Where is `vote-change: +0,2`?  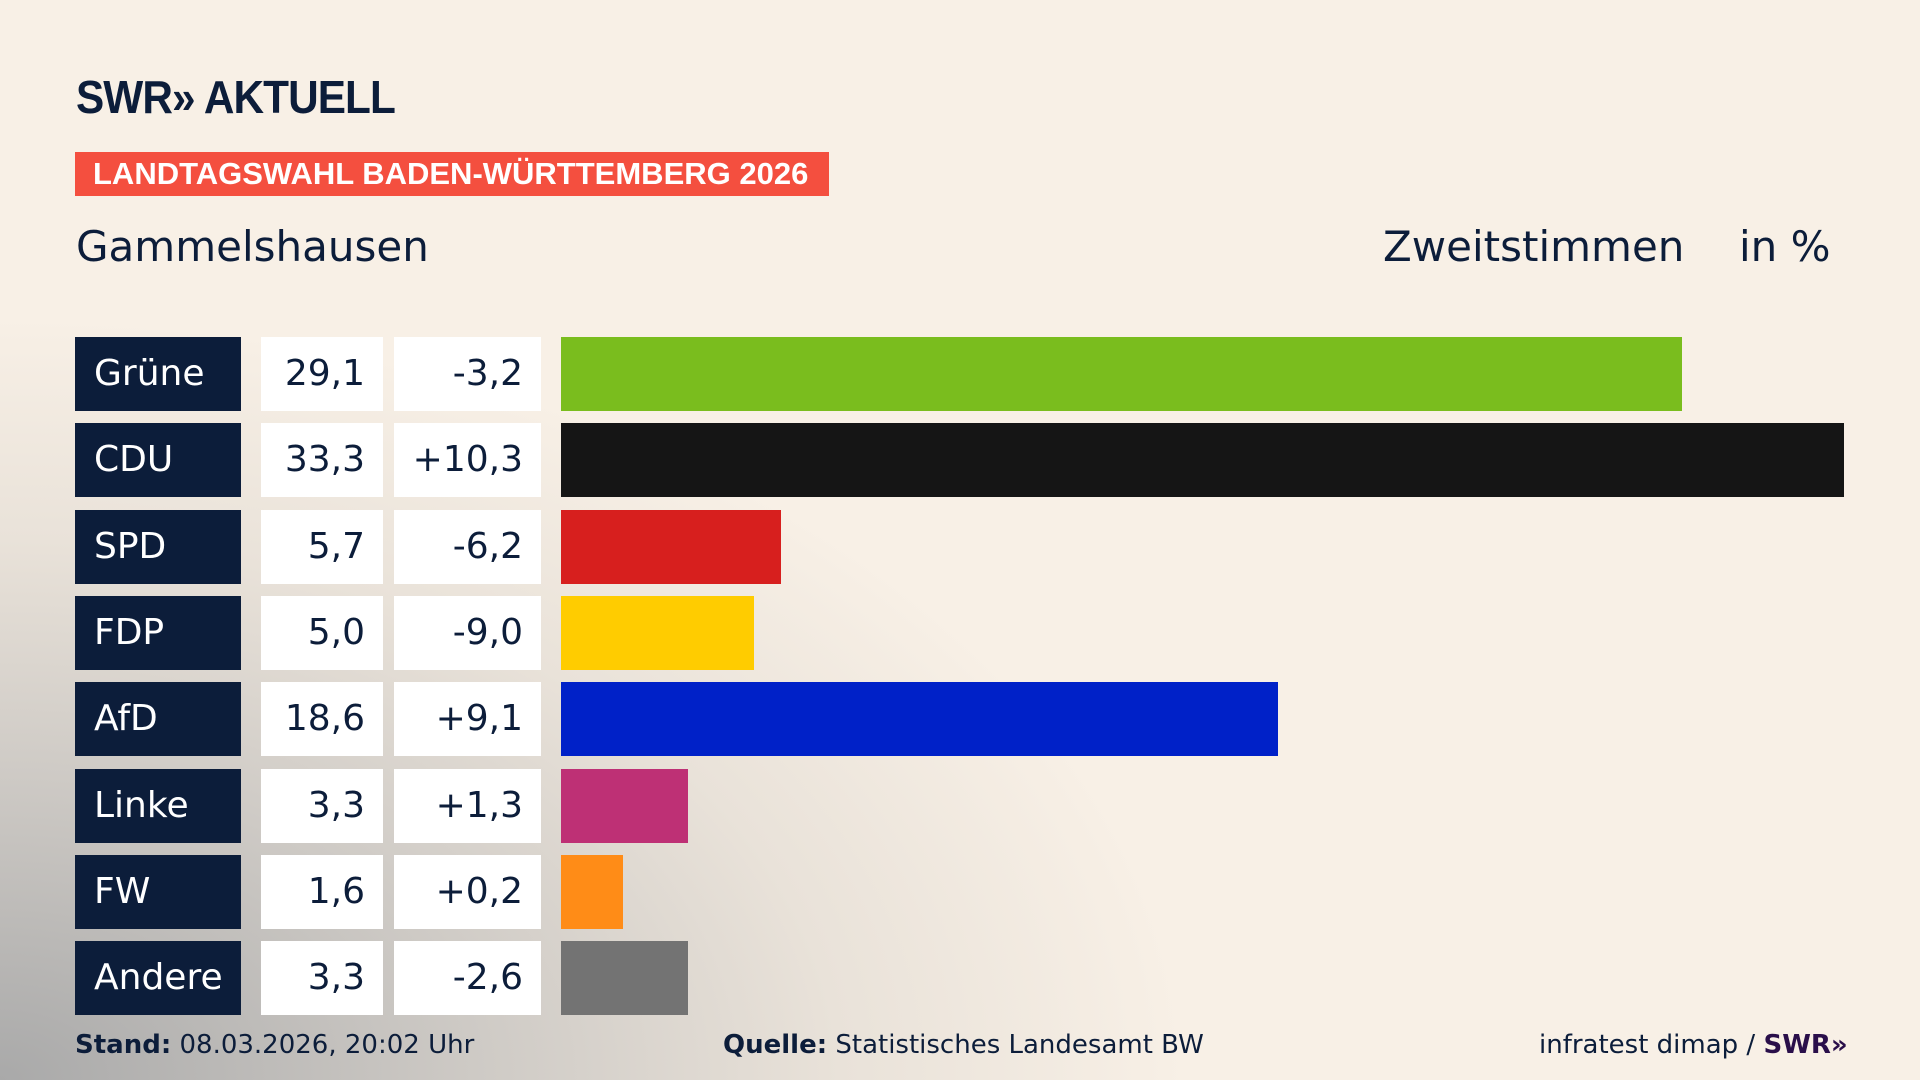 vote-change: +0,2 is located at coordinates (467, 891).